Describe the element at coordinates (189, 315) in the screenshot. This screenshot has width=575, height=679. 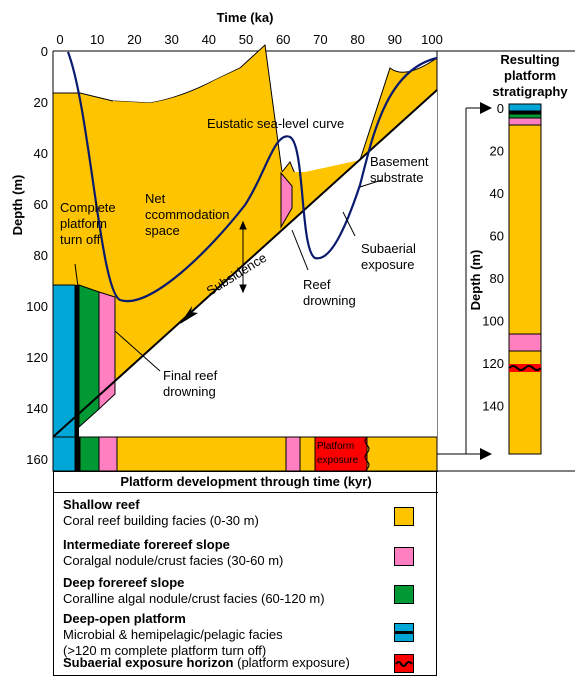
I see `subsidence-arrowhead` at that location.